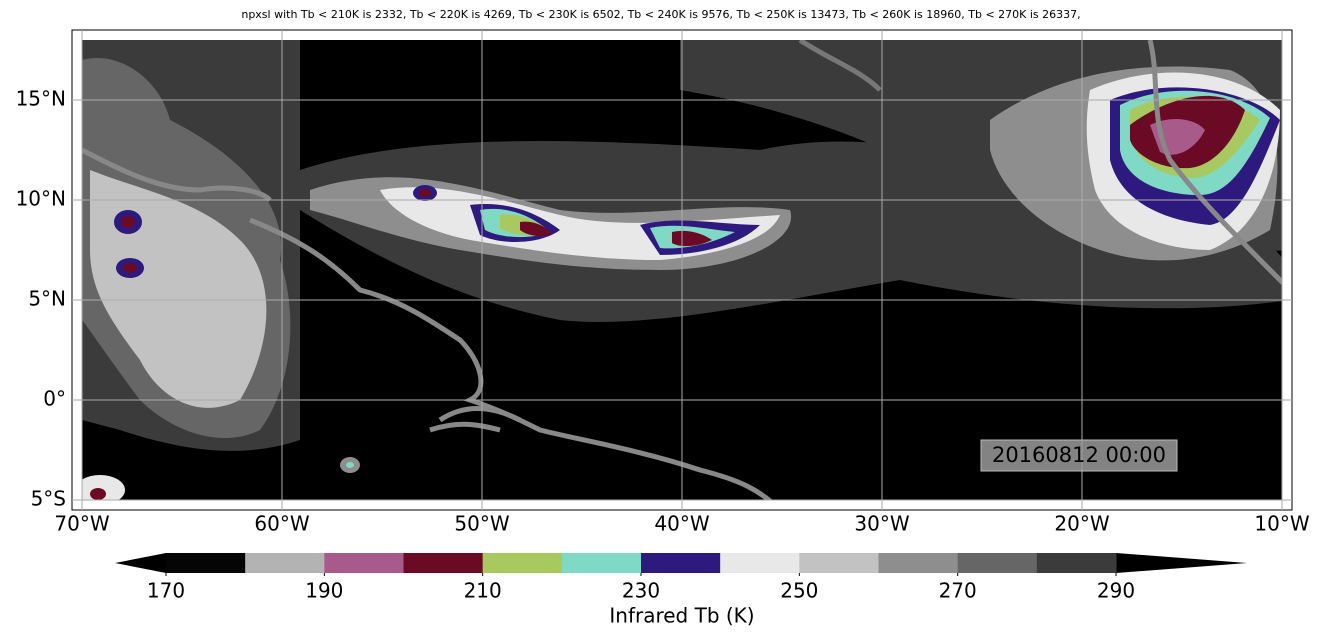  What do you see at coordinates (681, 578) in the screenshot?
I see `colorbar: 170 190 210 230 250 270 290` at bounding box center [681, 578].